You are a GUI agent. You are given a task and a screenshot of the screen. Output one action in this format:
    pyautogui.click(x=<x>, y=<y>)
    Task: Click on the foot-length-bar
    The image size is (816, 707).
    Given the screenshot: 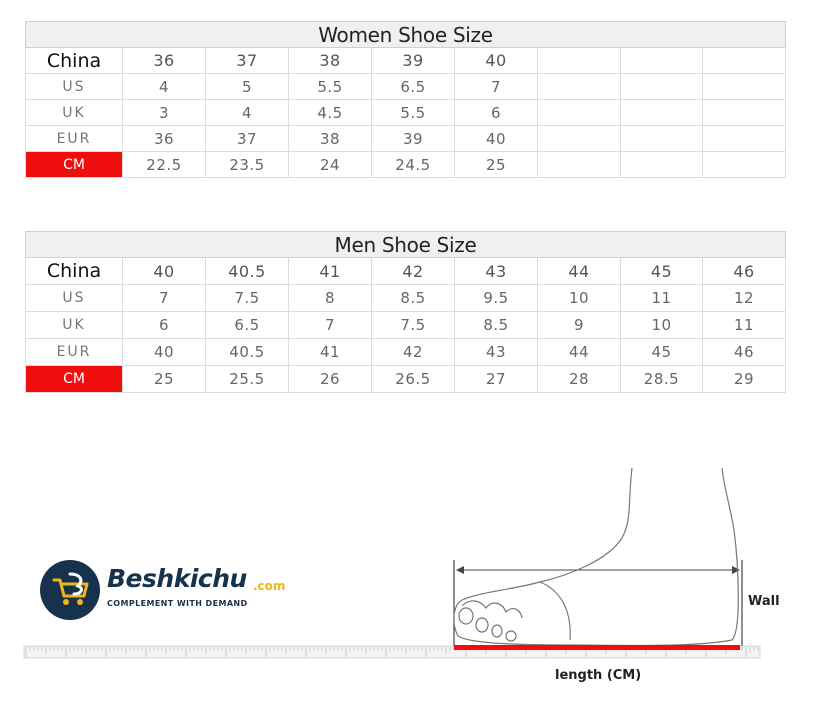 What is the action you would take?
    pyautogui.click(x=597, y=647)
    